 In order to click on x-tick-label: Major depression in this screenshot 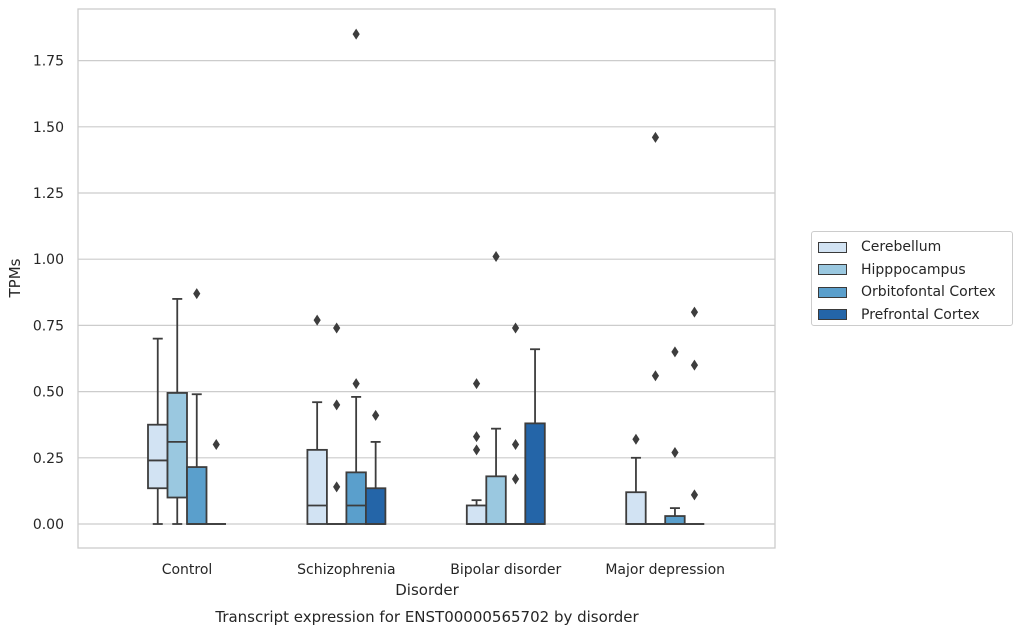, I will do `click(665, 570)`.